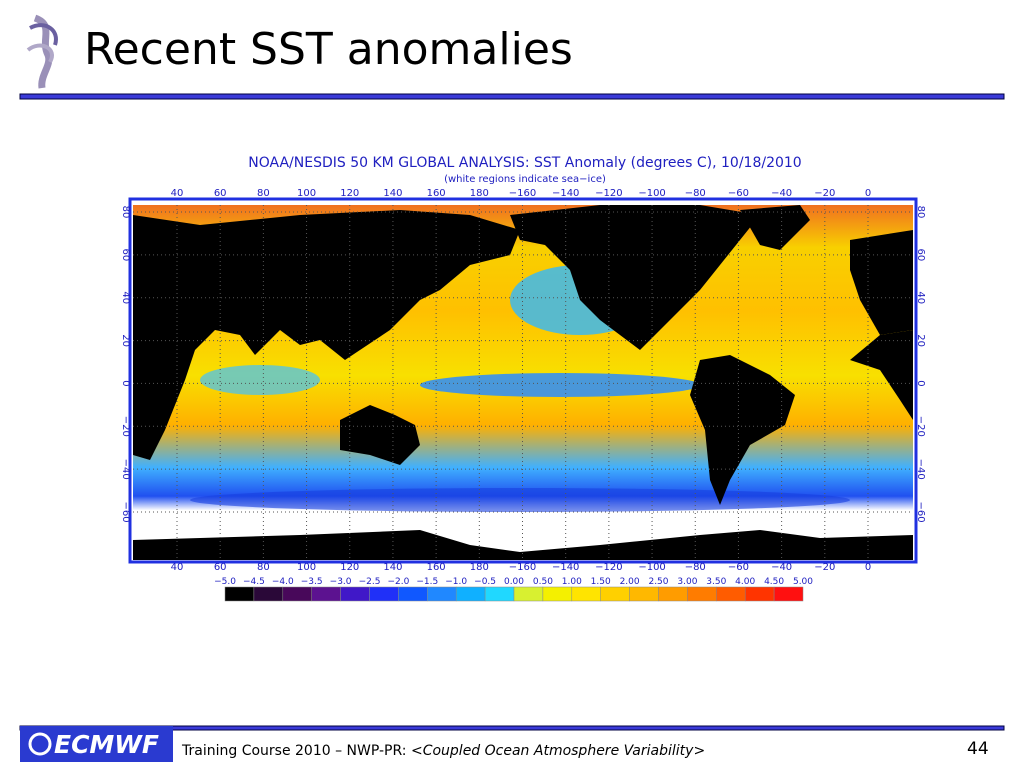  I want to click on lon-label-bottom: 180, so click(479, 567).